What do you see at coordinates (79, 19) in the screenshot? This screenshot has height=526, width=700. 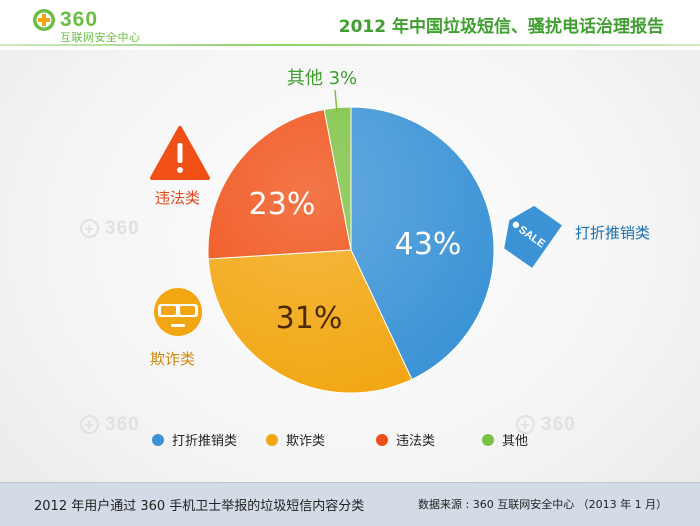 I see `logo-number: 360` at bounding box center [79, 19].